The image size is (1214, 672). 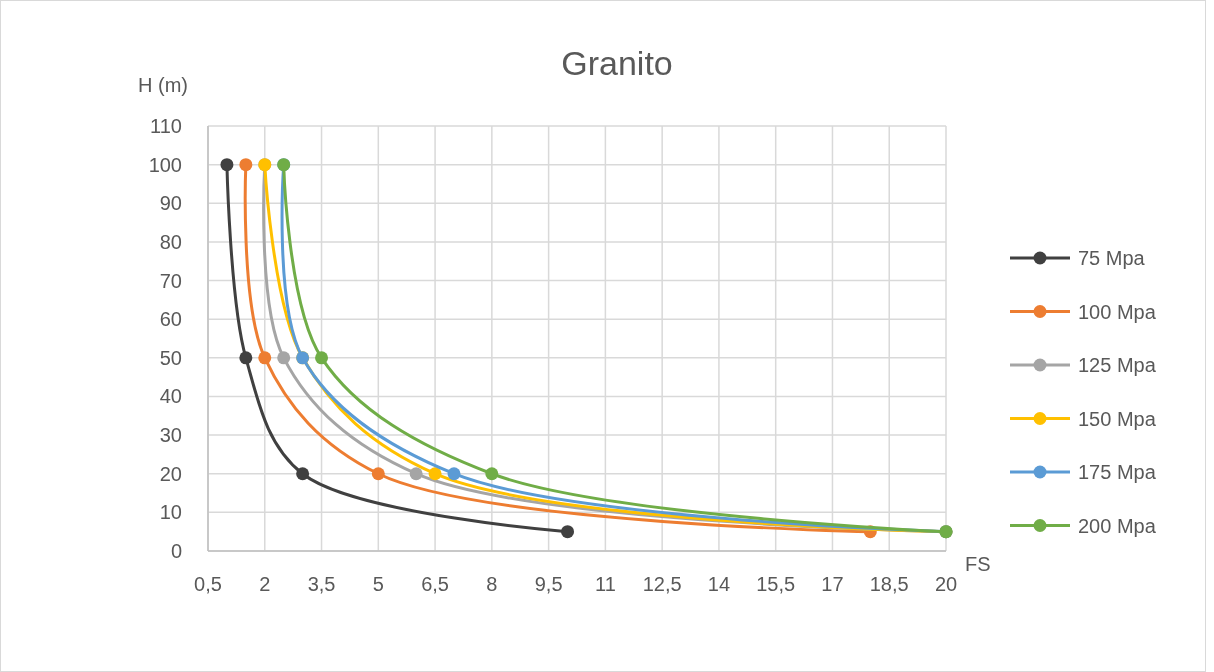 I want to click on y-tick-label: 60, so click(x=170, y=319).